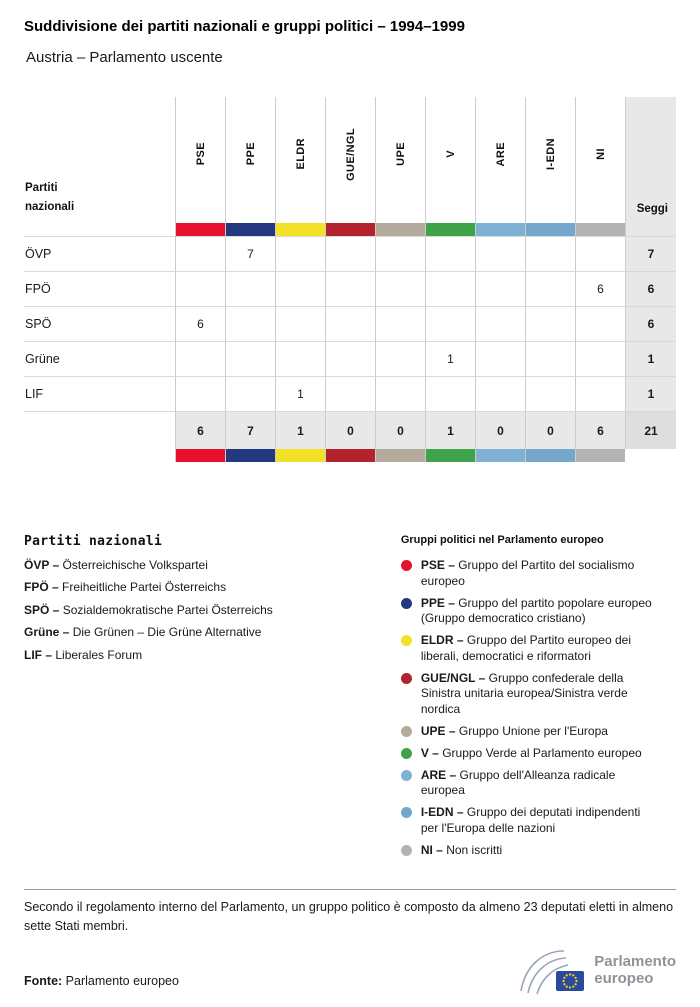  Describe the element at coordinates (350, 229) in the screenshot. I see `gue-ngl-color-bar` at that location.